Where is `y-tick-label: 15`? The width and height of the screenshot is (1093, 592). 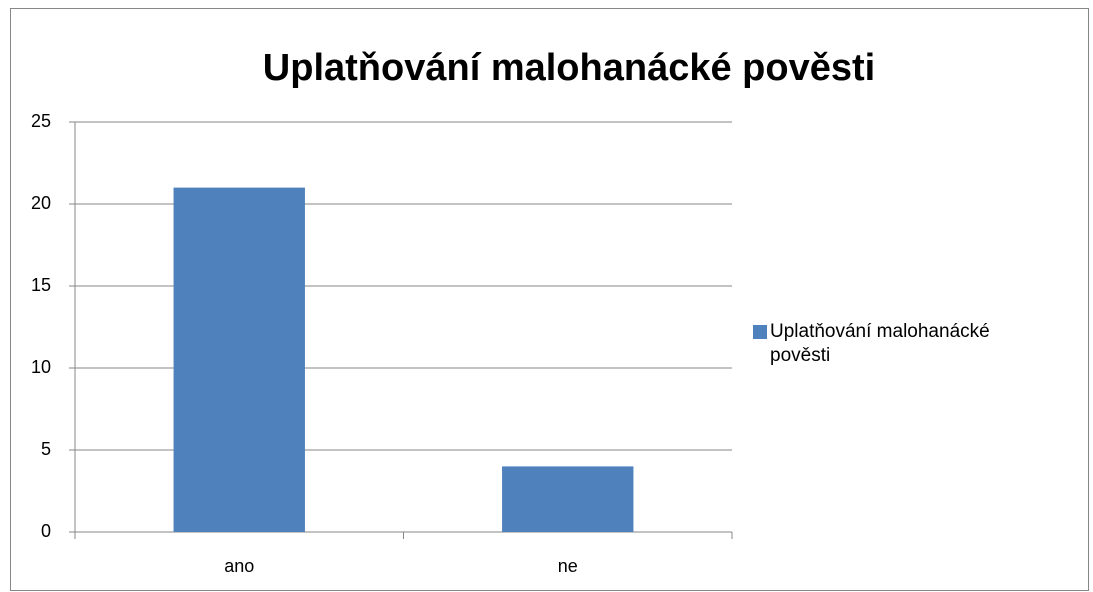
y-tick-label: 15 is located at coordinates (41, 285).